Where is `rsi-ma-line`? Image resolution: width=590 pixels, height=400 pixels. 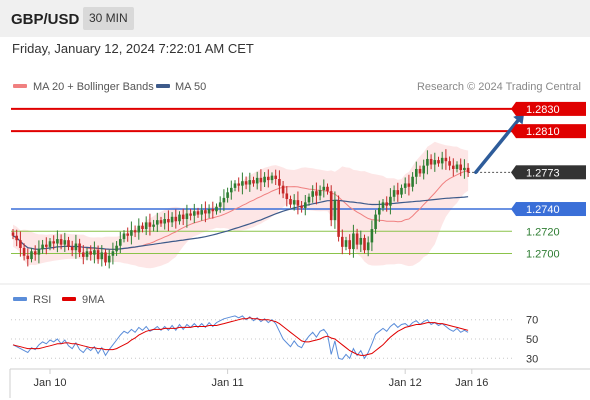
rsi-ma-line is located at coordinates (240, 336).